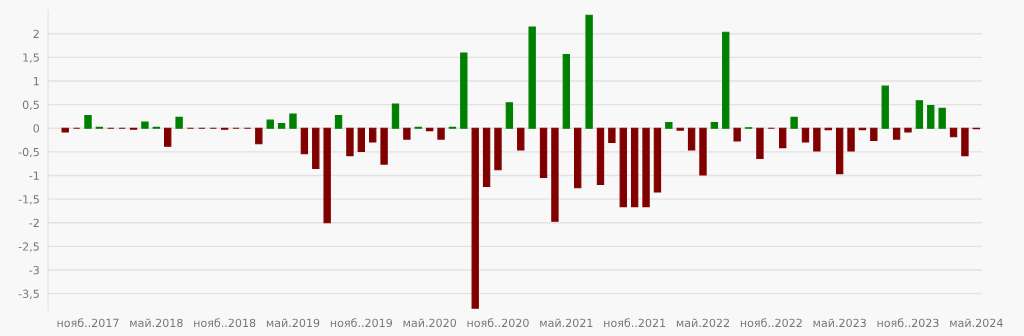  What do you see at coordinates (702, 323) in the screenshot?
I see `x-tick-label: май.2022` at bounding box center [702, 323].